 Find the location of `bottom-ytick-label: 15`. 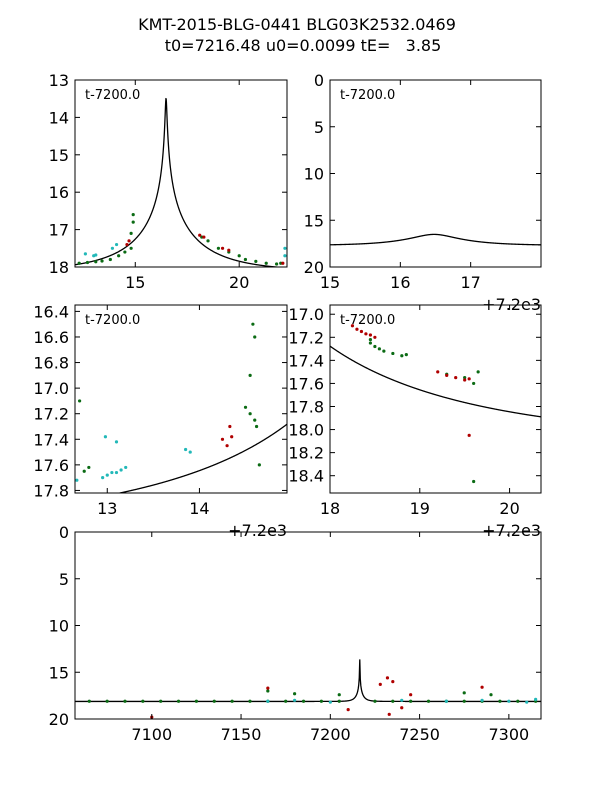

bottom-ytick-label: 15 is located at coordinates (59, 672).